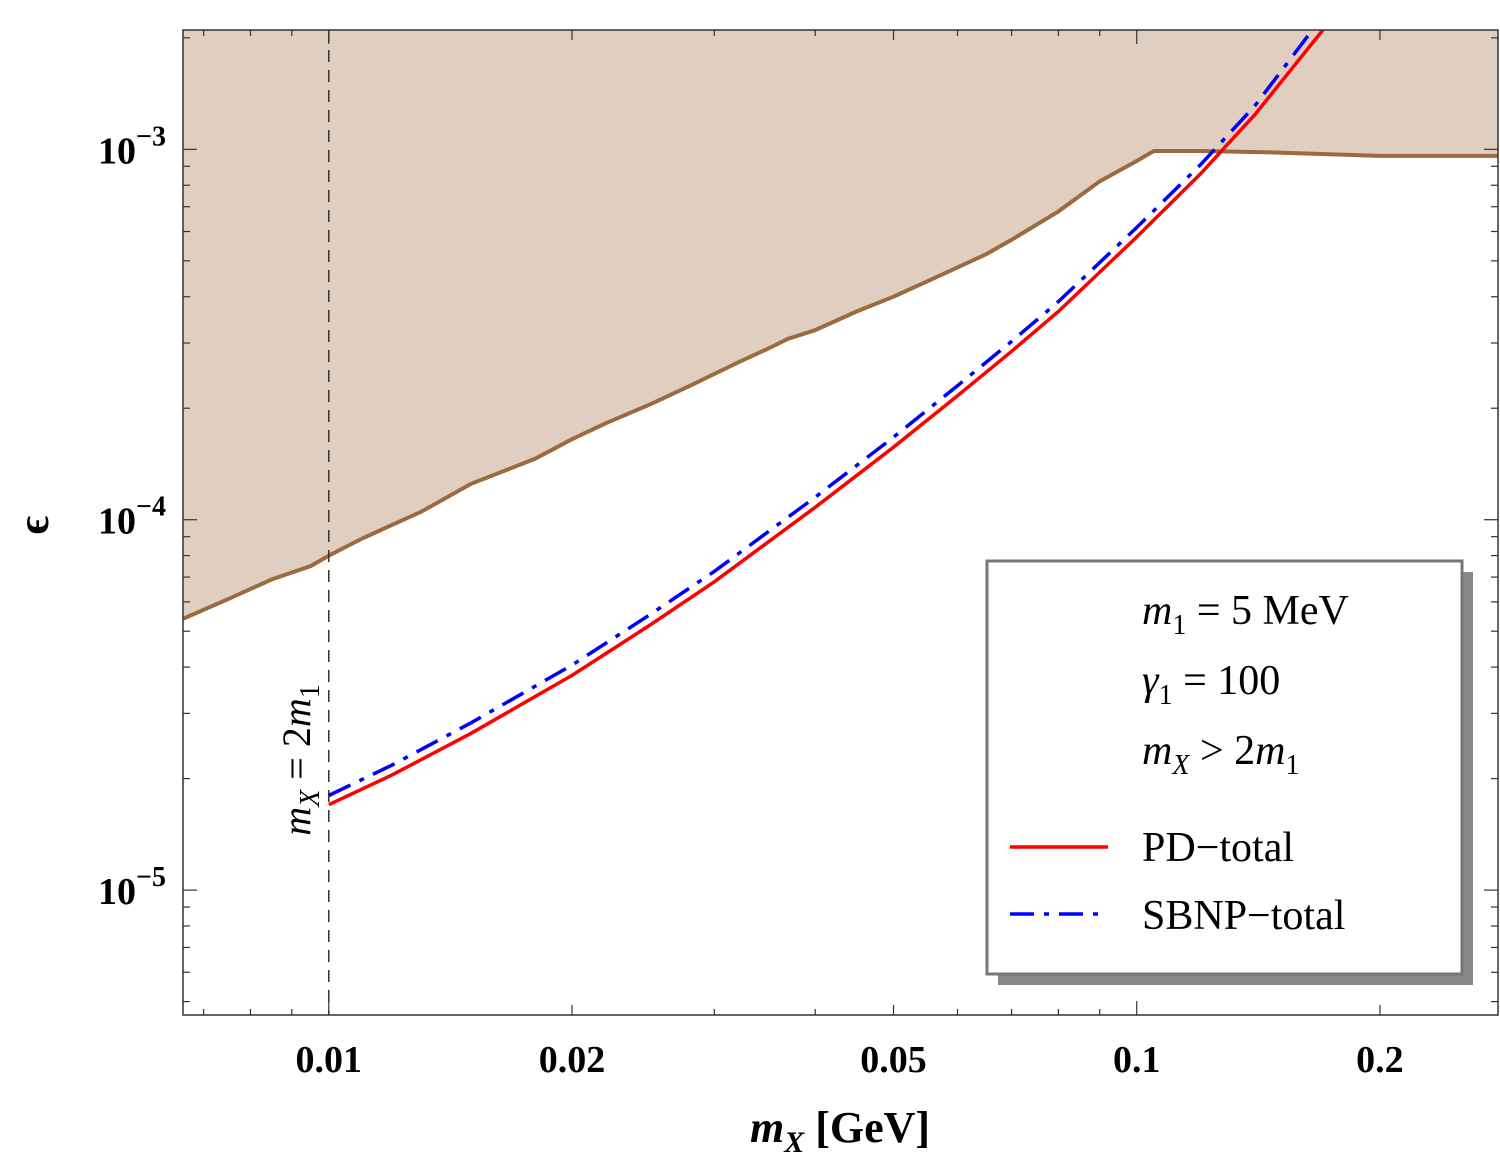 This screenshot has height=1158, width=1500. I want to click on y-axis-title: ϵ, so click(33, 525).